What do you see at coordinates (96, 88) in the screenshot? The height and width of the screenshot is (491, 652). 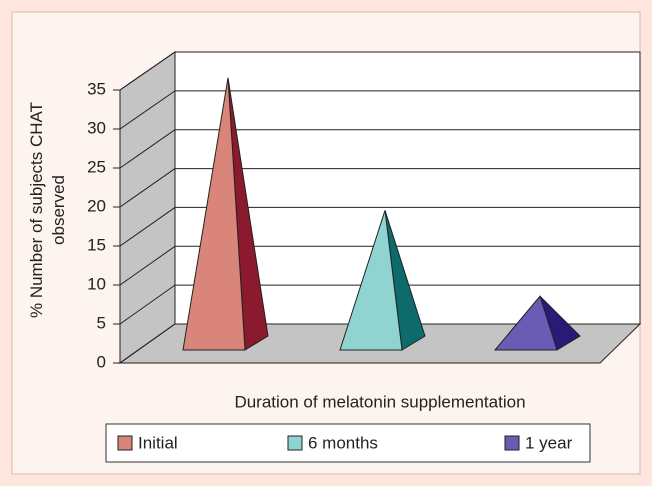 I see `y-tick-label: 35` at bounding box center [96, 88].